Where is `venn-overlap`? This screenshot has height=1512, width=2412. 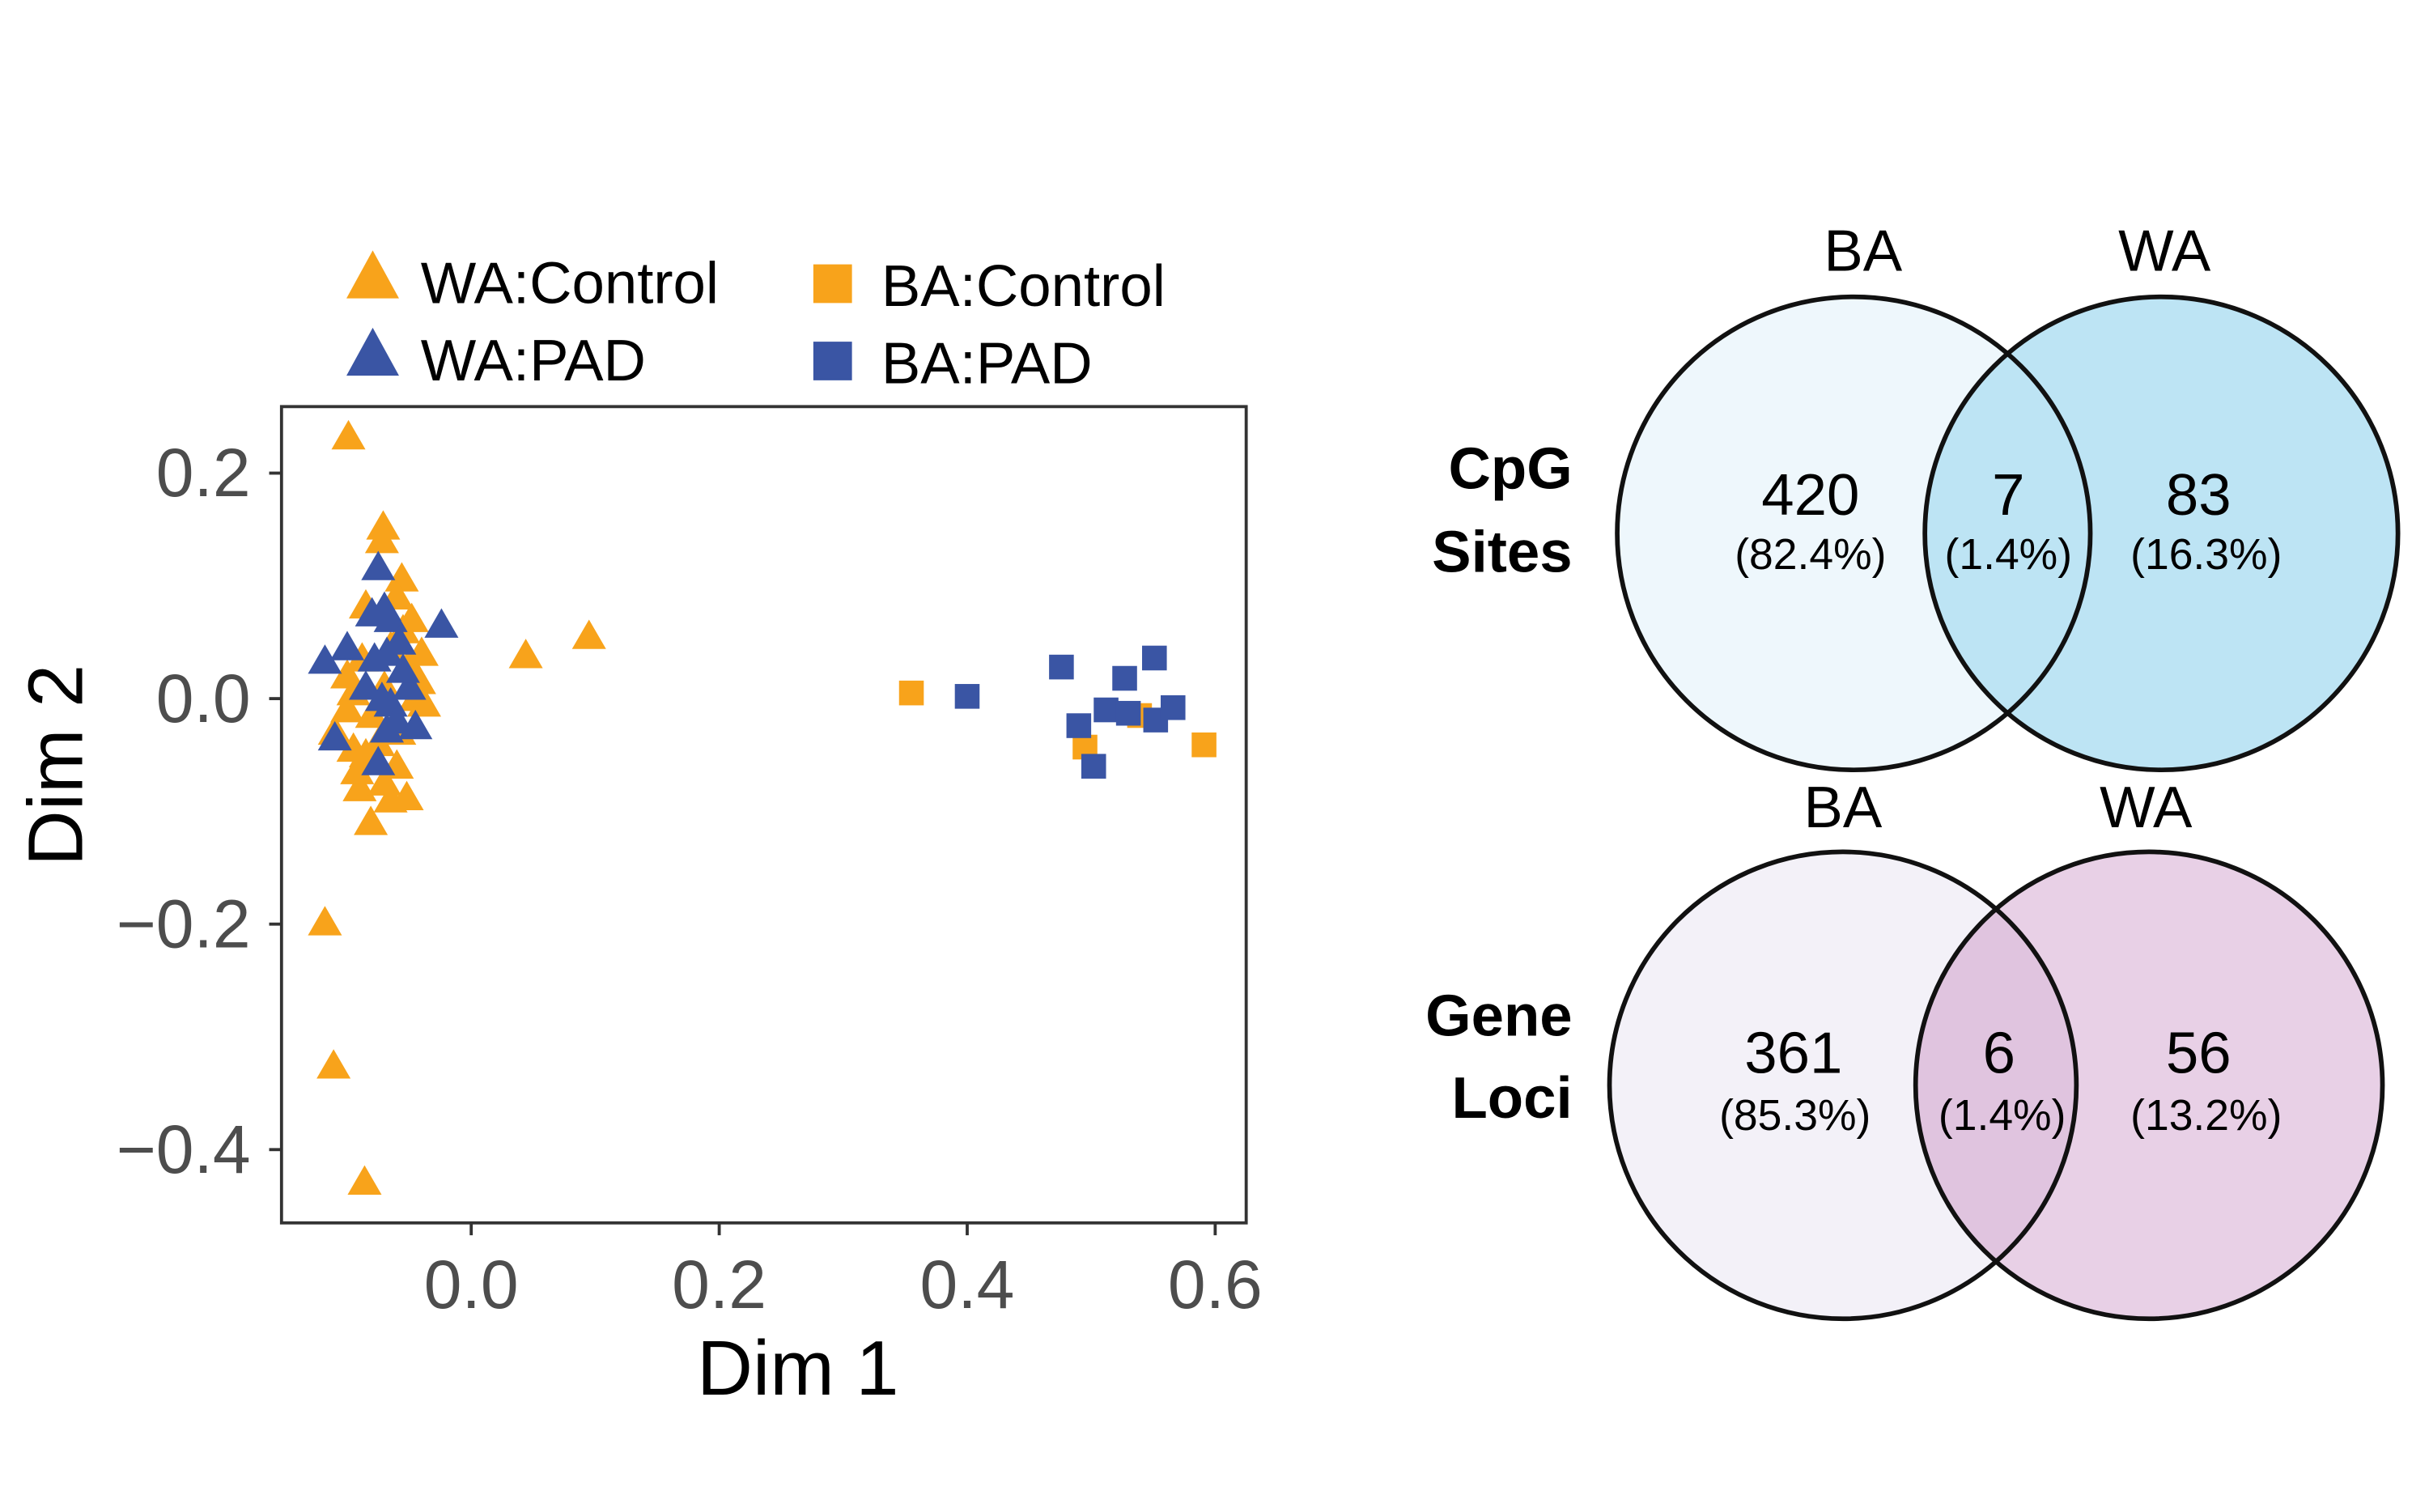
venn-overlap is located at coordinates (1996, 1085).